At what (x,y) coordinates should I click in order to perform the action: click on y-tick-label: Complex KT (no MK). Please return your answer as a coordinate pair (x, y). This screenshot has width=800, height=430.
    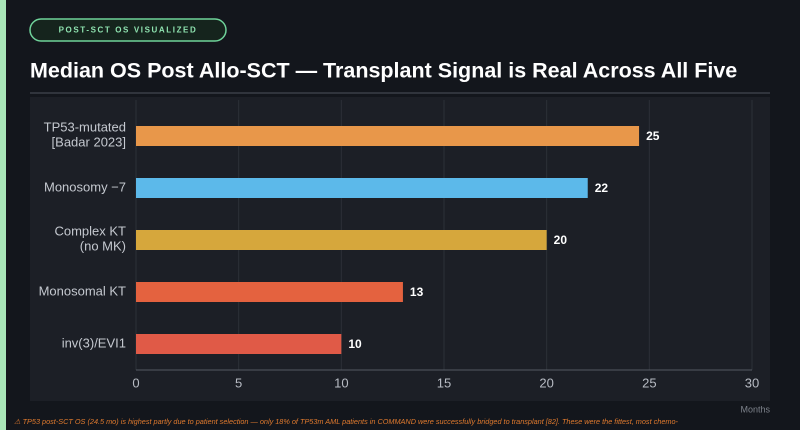
    Looking at the image, I should click on (90, 239).